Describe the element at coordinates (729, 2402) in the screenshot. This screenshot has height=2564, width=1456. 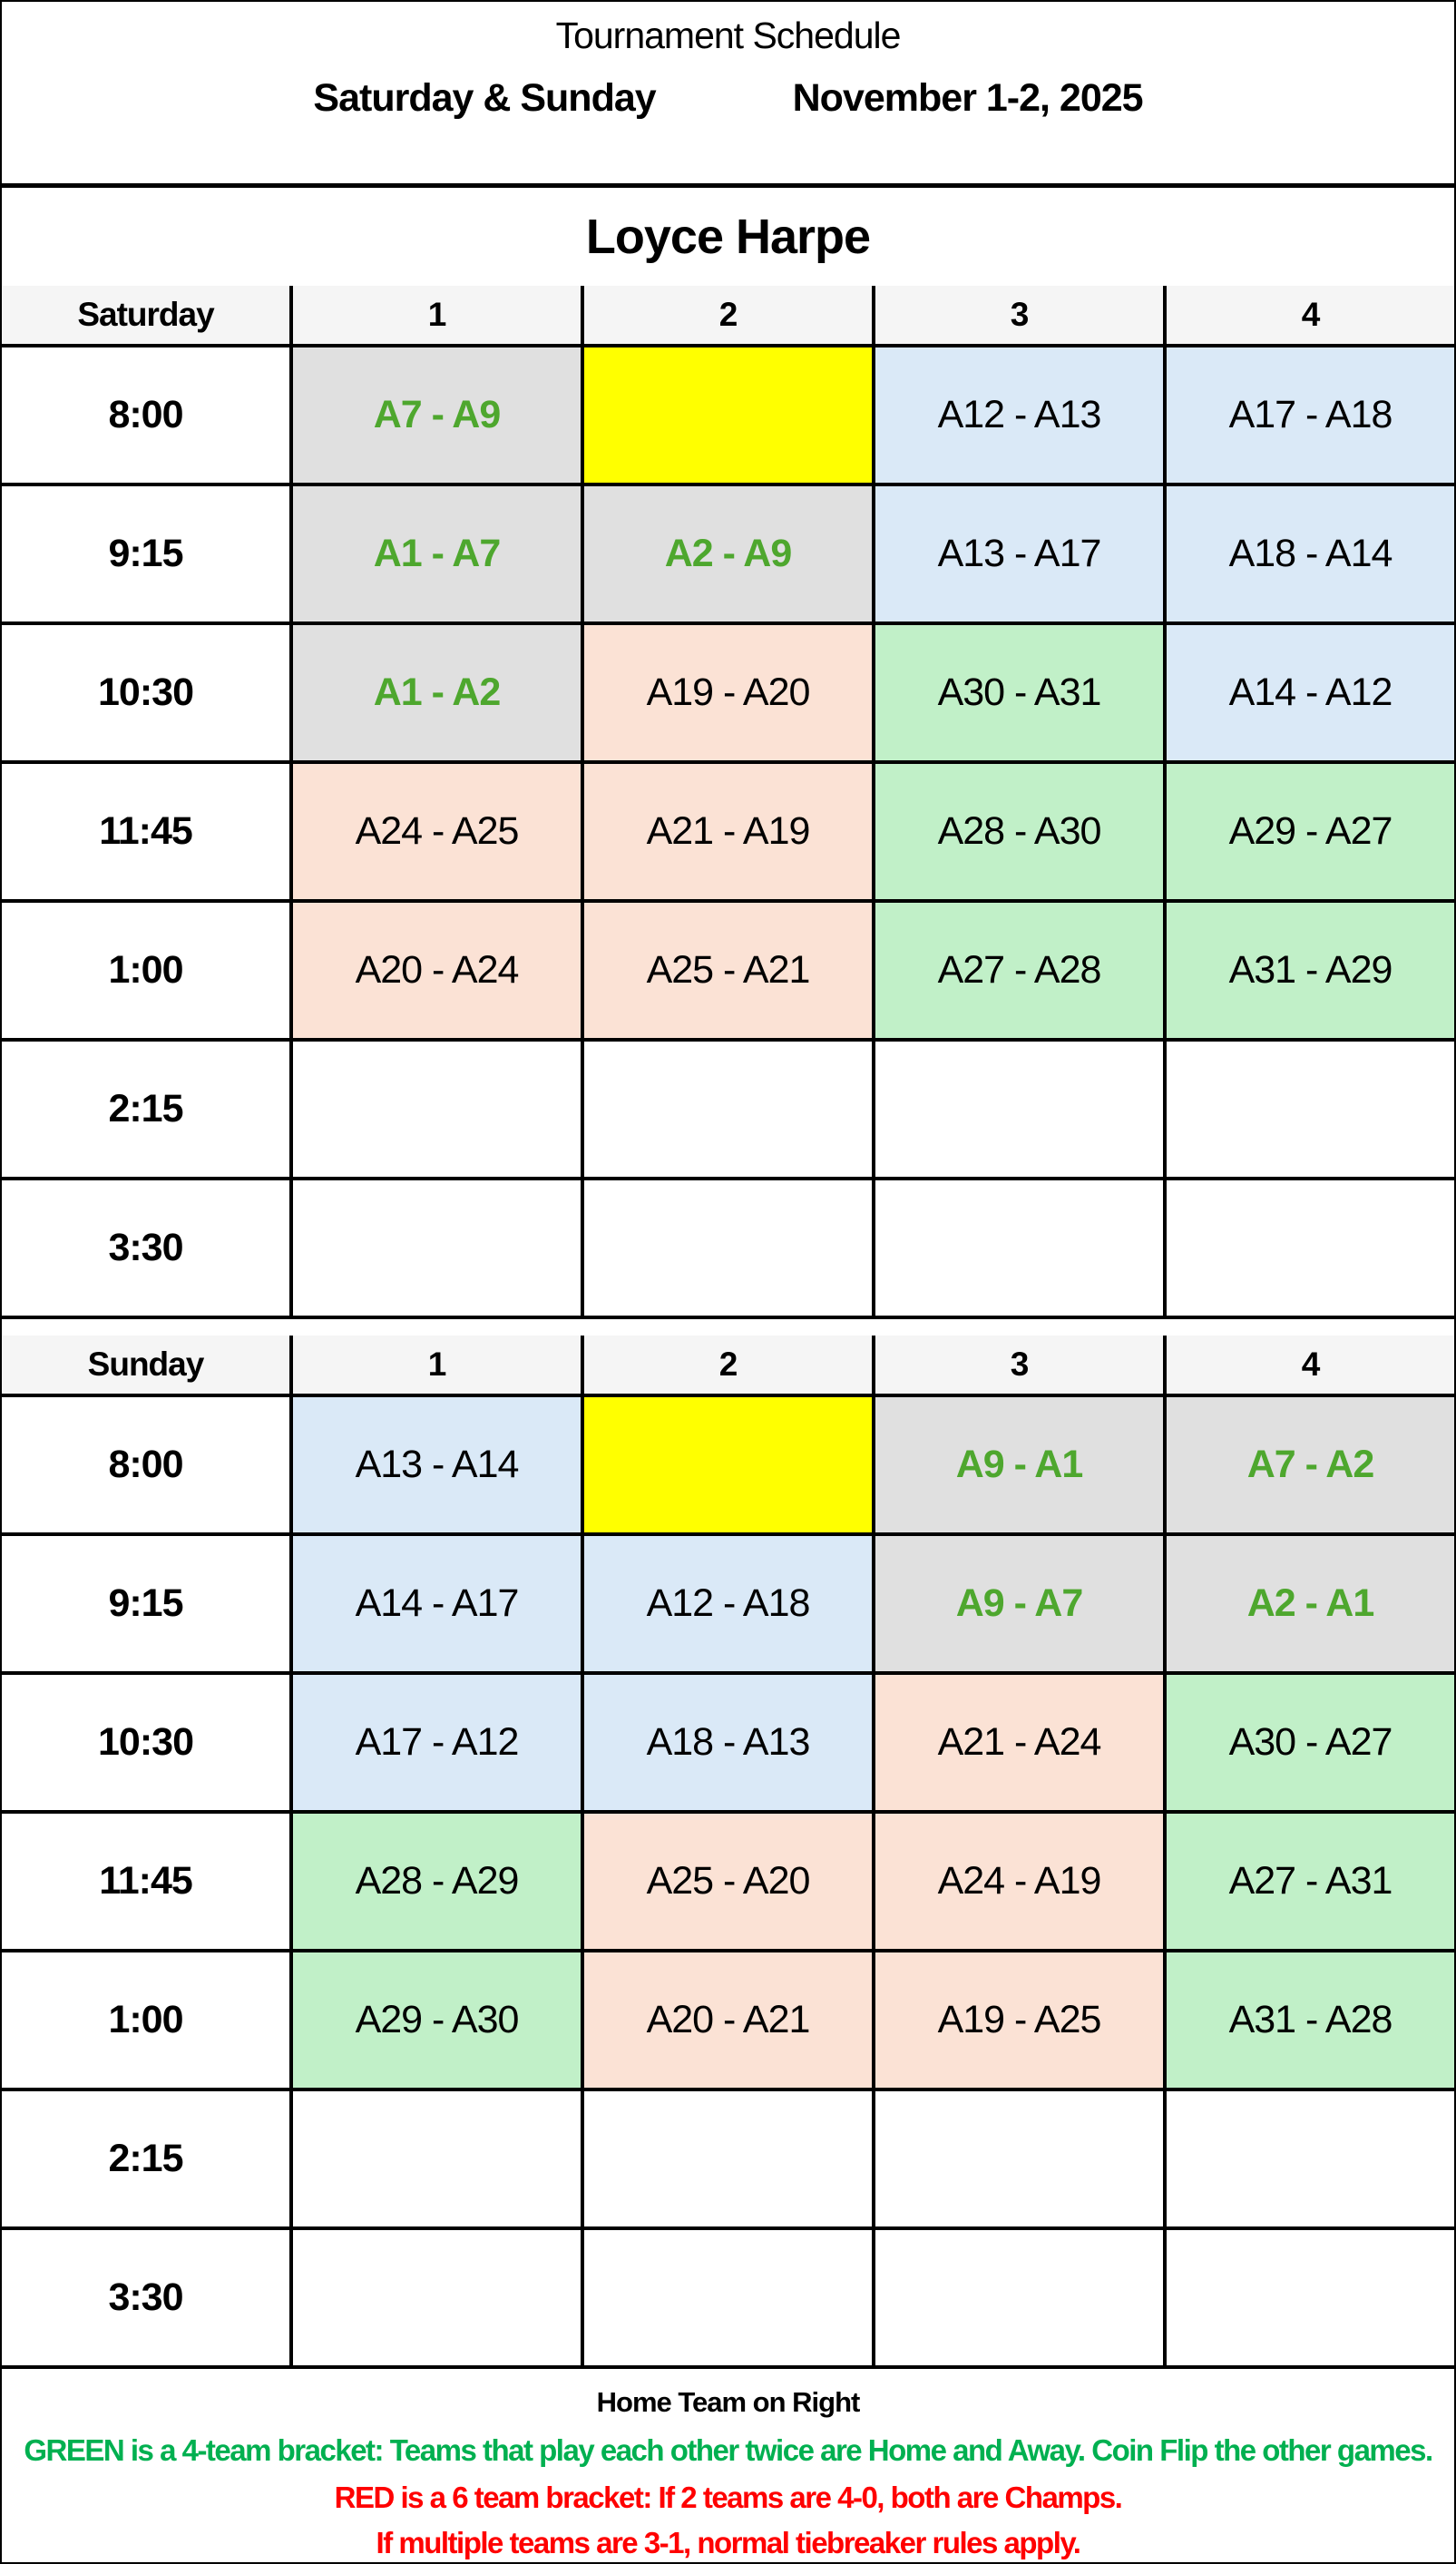
I see `home-team-note: Home Team on Right` at that location.